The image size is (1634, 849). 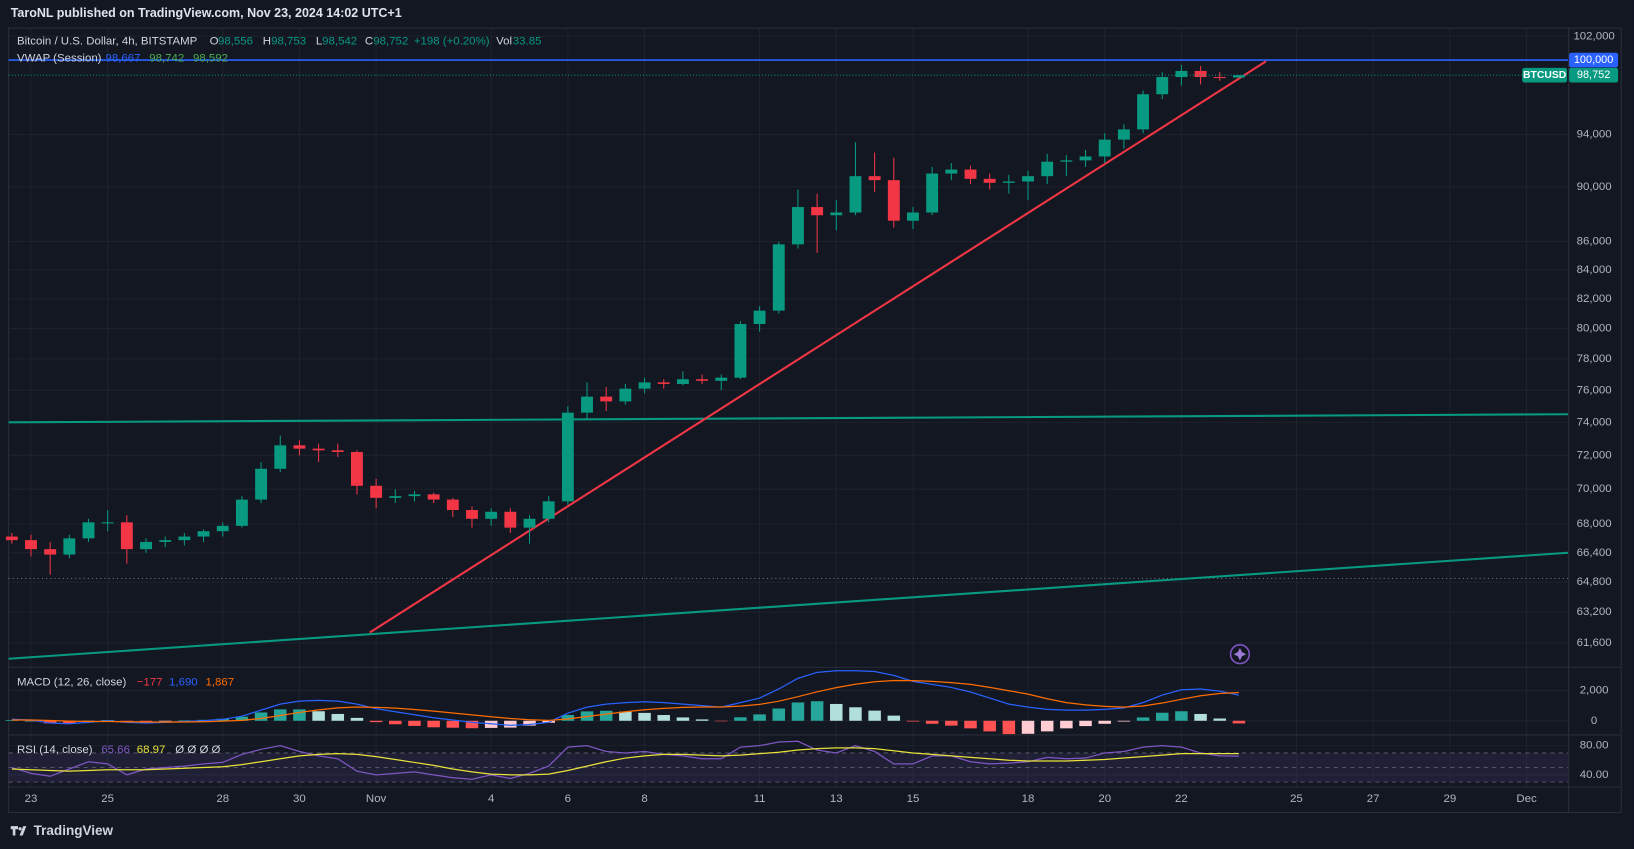 I want to click on ohlc-label: O, so click(x=214, y=42).